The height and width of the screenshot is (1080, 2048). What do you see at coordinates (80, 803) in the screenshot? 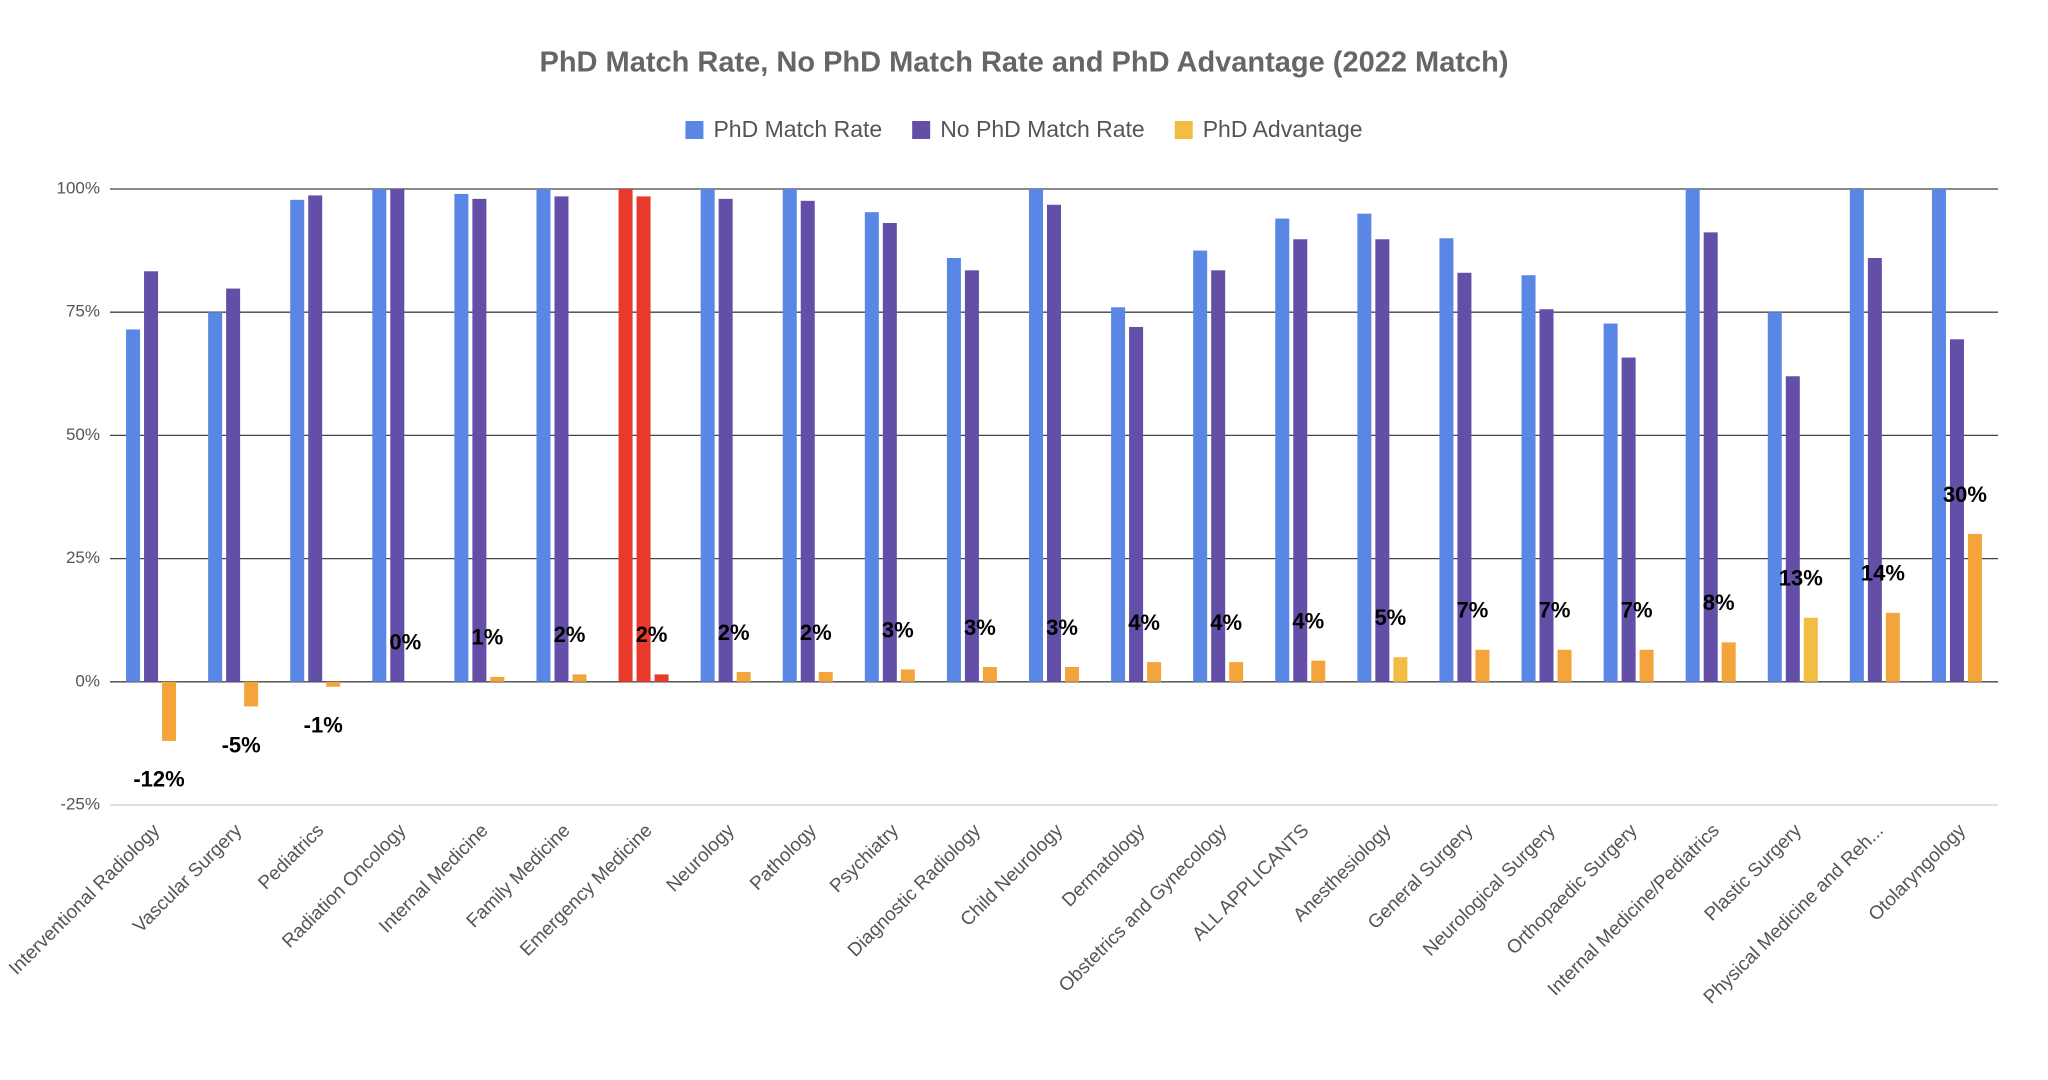
I see `y-tick-label: -25%` at bounding box center [80, 803].